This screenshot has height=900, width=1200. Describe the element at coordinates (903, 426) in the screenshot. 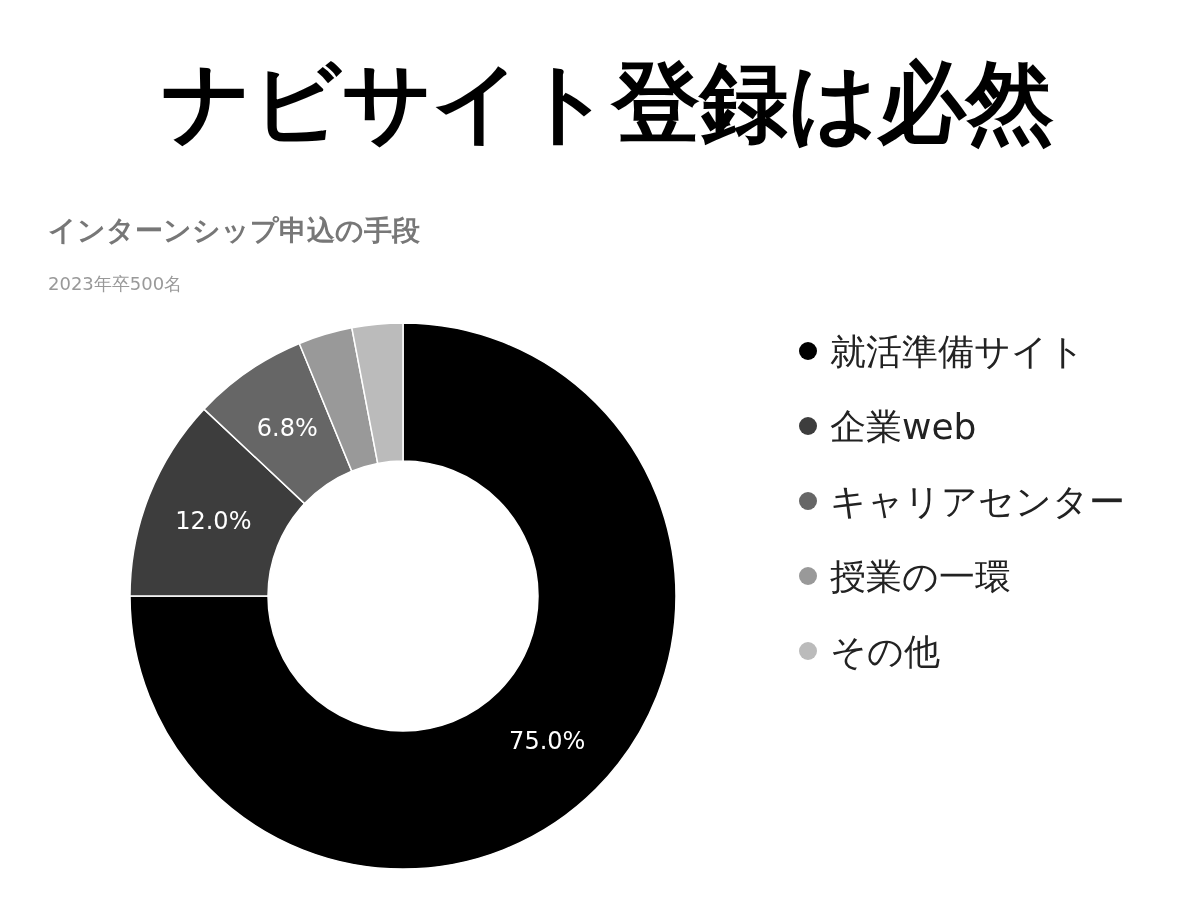

I see `legend-label: 企業web` at that location.